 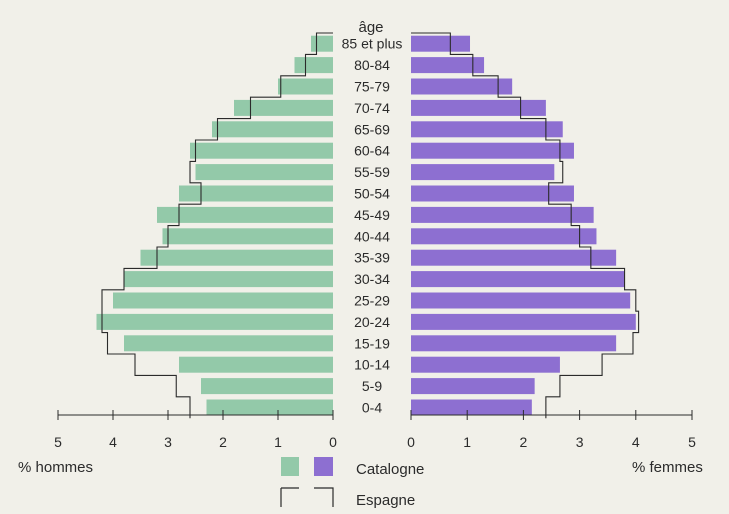 I want to click on x-tick-label-women-3: 3, so click(x=580, y=442).